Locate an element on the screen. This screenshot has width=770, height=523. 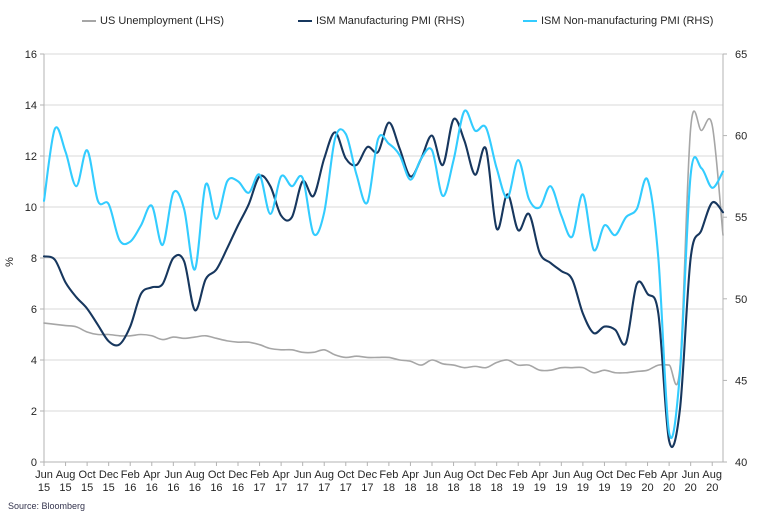
legend-item-unemployment: US Unemployment (LHS) is located at coordinates (153, 21).